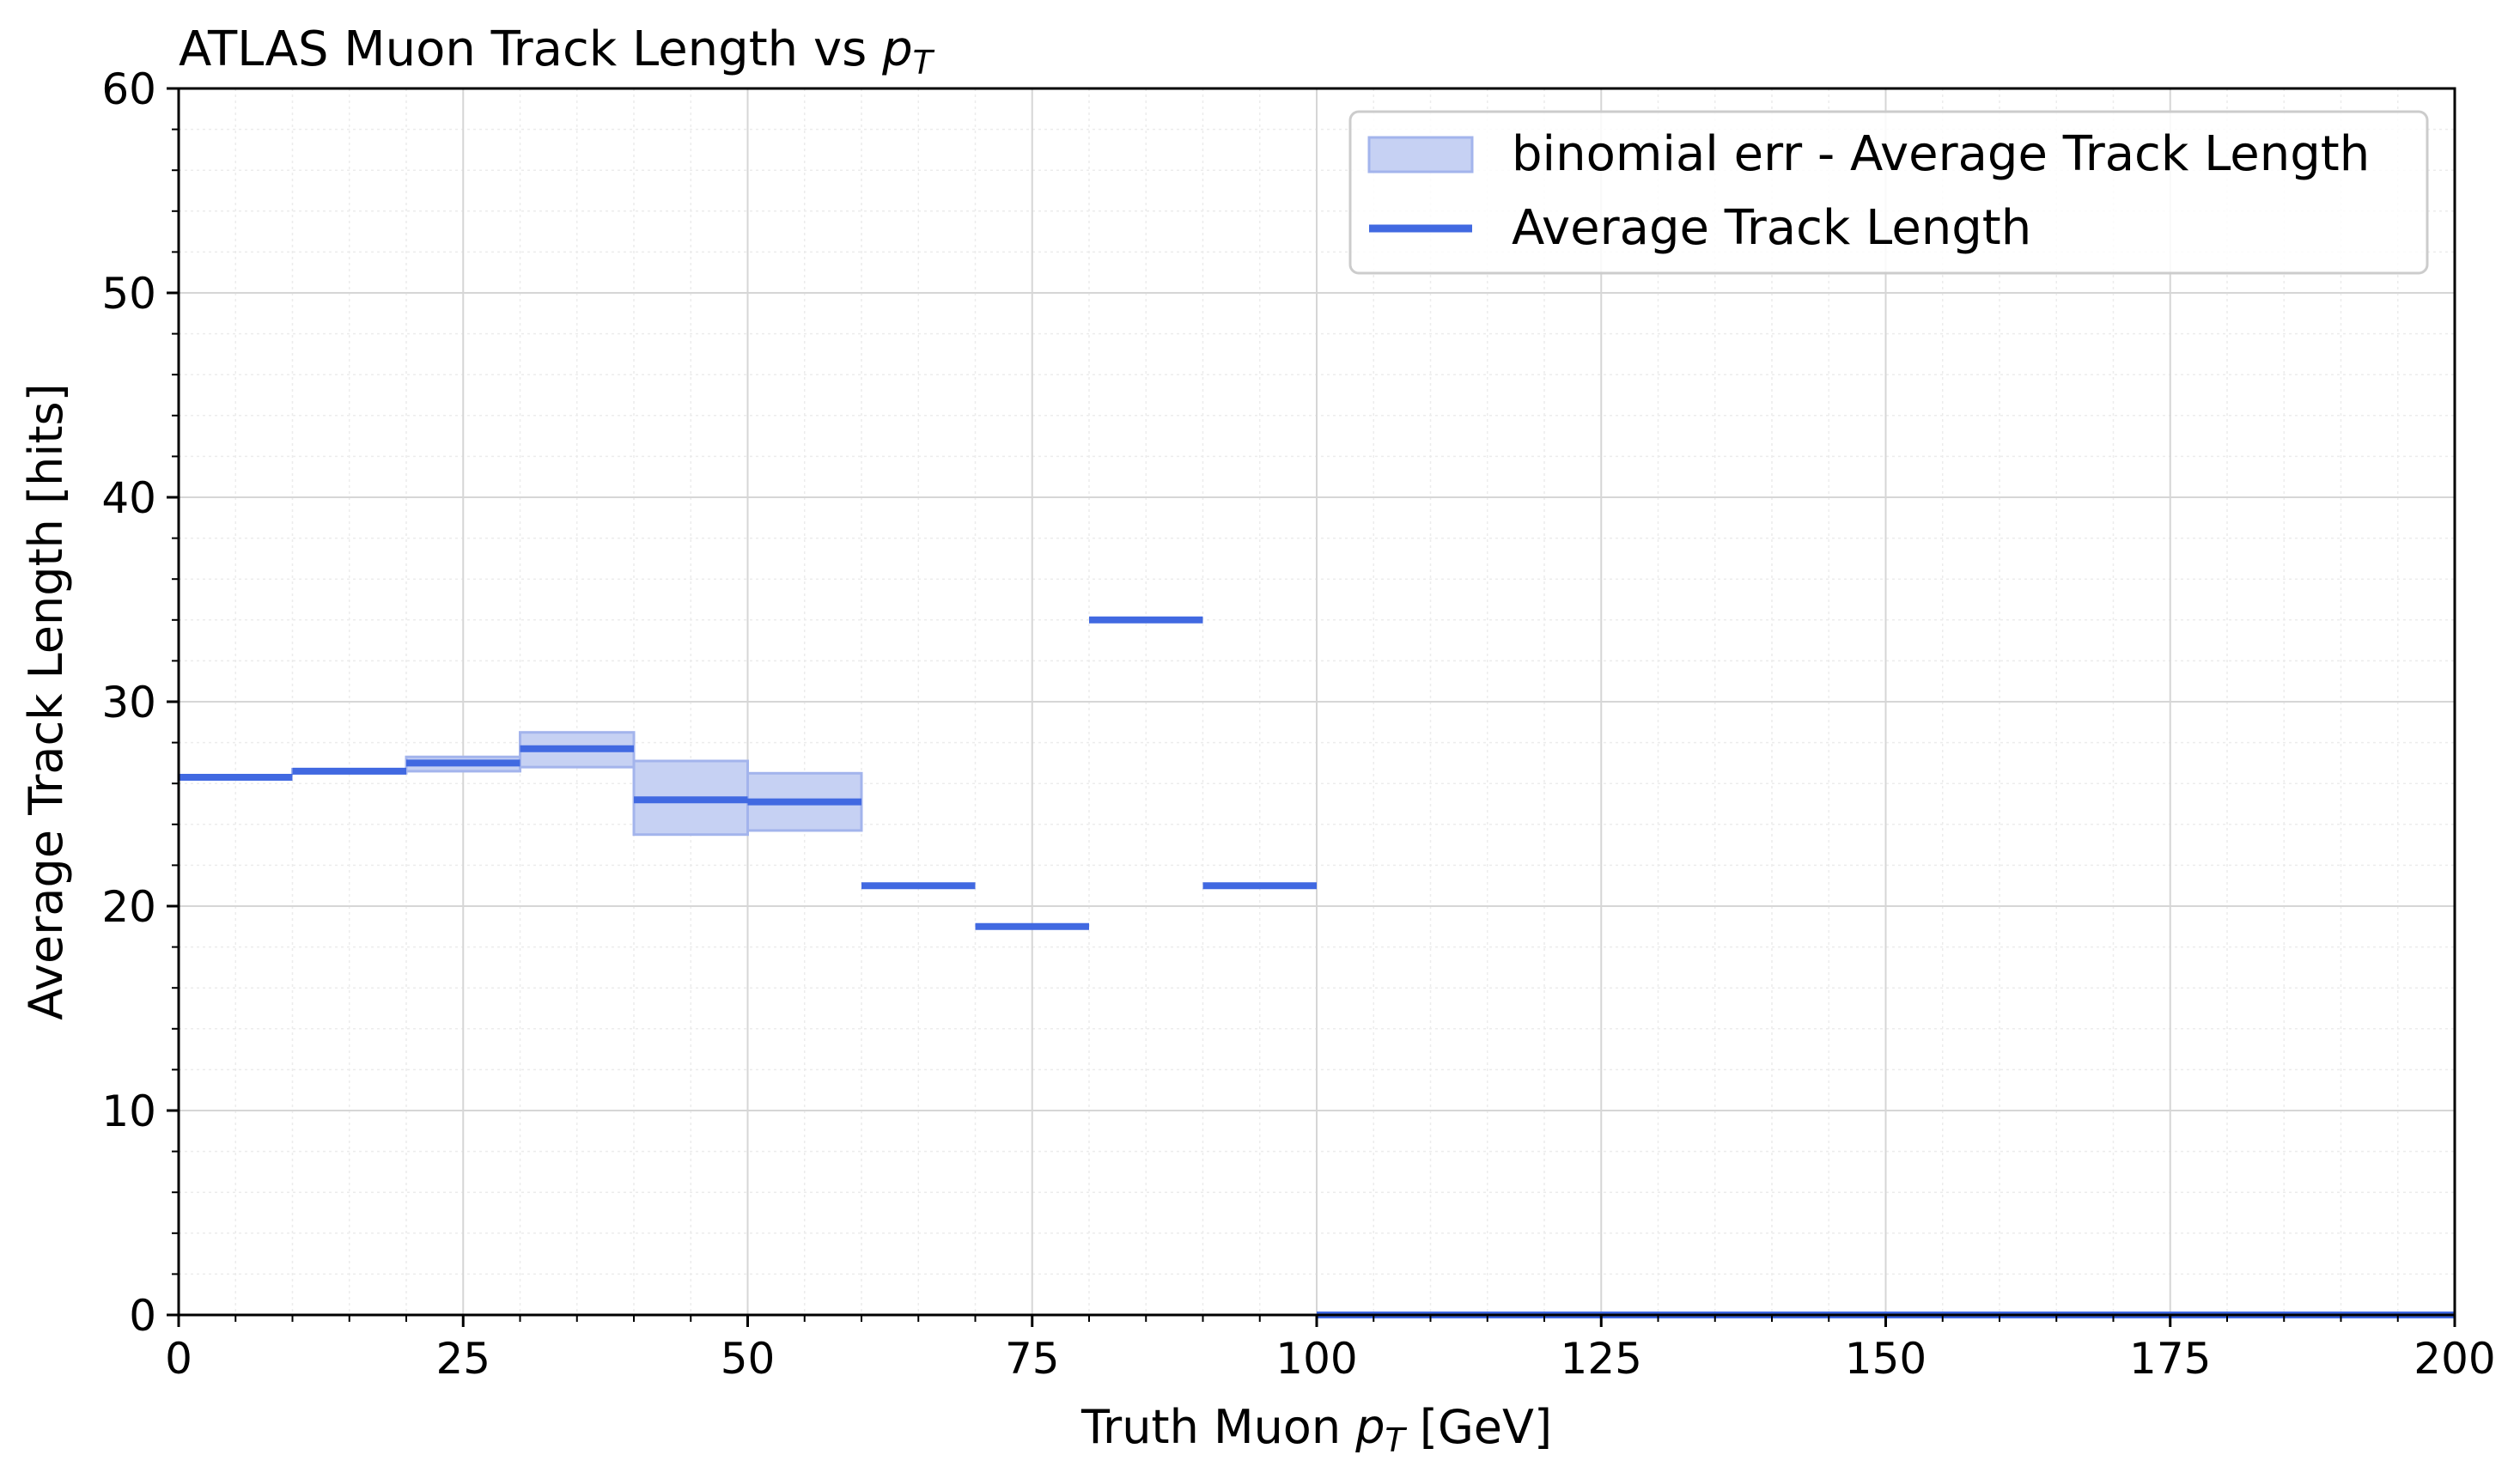 The height and width of the screenshot is (1479, 2520). Describe the element at coordinates (1032, 1359) in the screenshot. I see `x-tick-label: 75` at that location.